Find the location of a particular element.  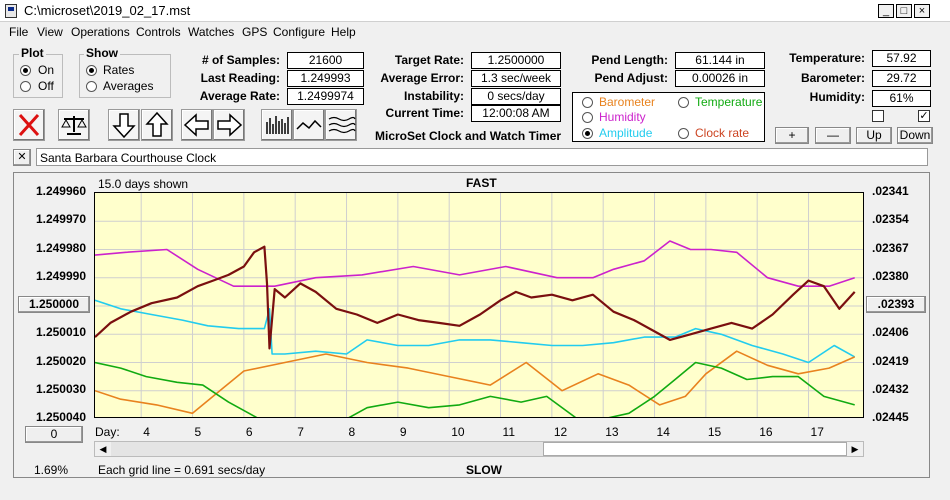

scroll-right-arrow: ▶ is located at coordinates (855, 449).